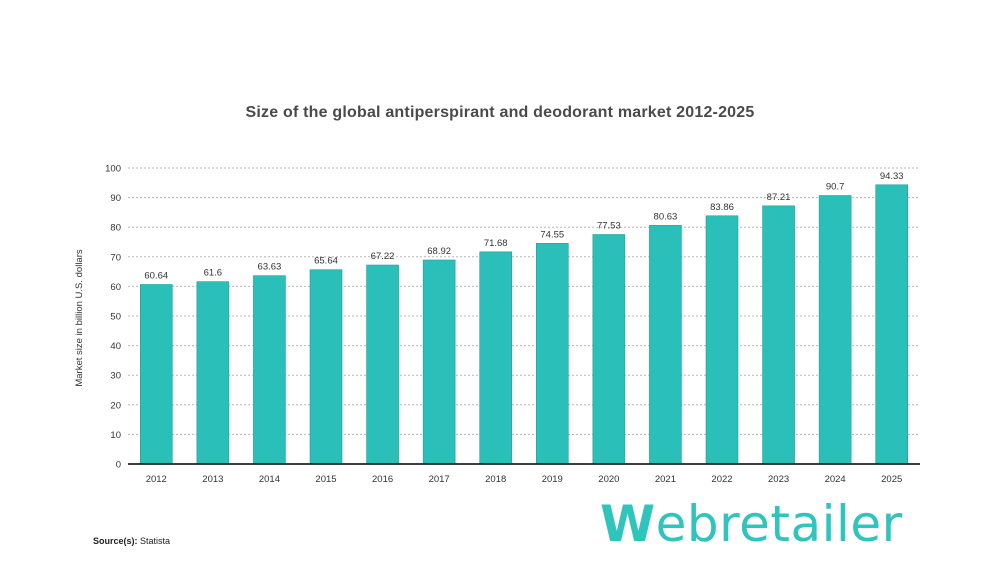  Describe the element at coordinates (115, 228) in the screenshot. I see `y-tick-label: 80` at that location.